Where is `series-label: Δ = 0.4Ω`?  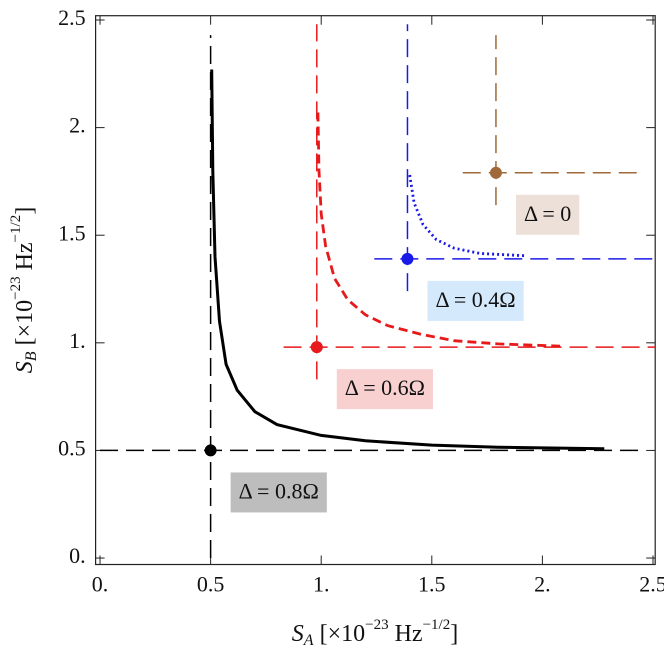
series-label: Δ = 0.4Ω is located at coordinates (475, 299).